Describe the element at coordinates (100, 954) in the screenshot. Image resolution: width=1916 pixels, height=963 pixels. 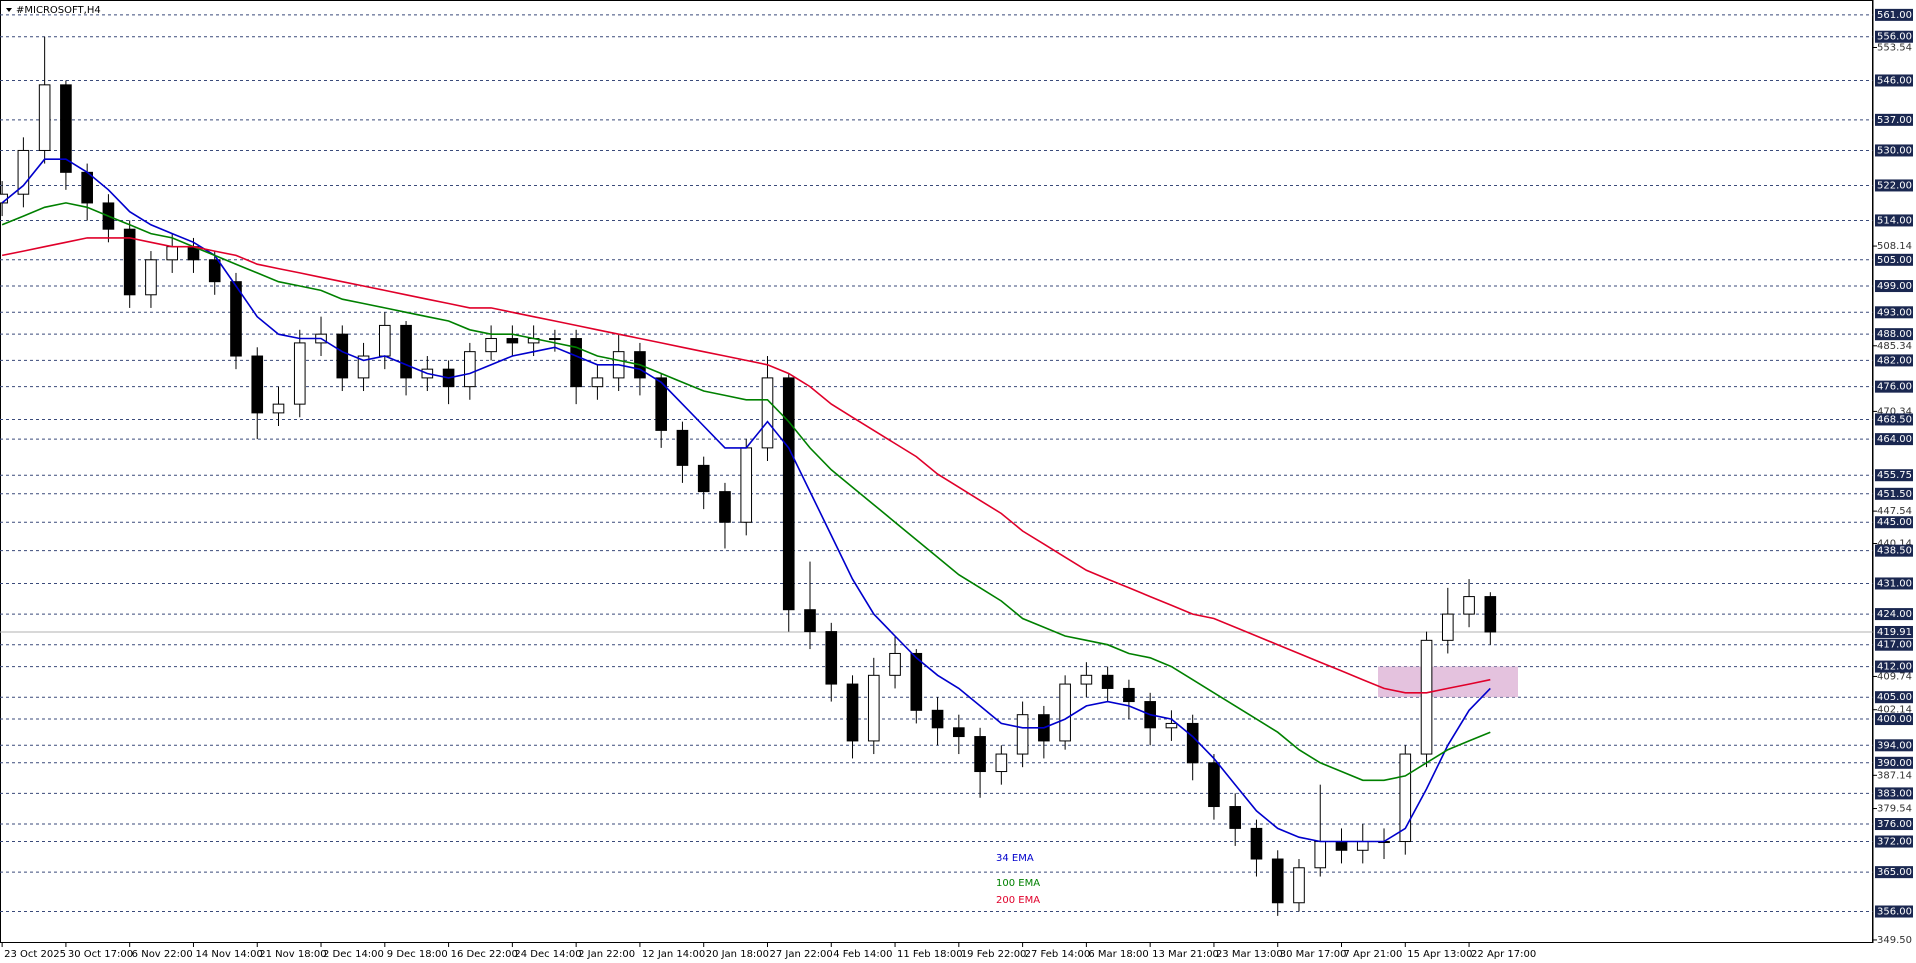
I see `x-tick-label: 30 Oct 17:00` at that location.